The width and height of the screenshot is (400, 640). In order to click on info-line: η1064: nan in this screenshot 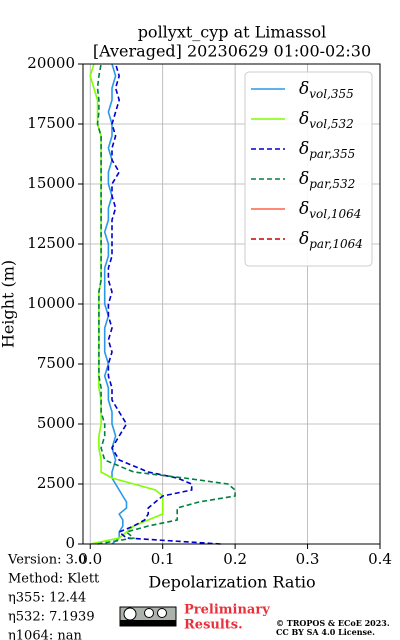, I will do `click(45, 634)`.